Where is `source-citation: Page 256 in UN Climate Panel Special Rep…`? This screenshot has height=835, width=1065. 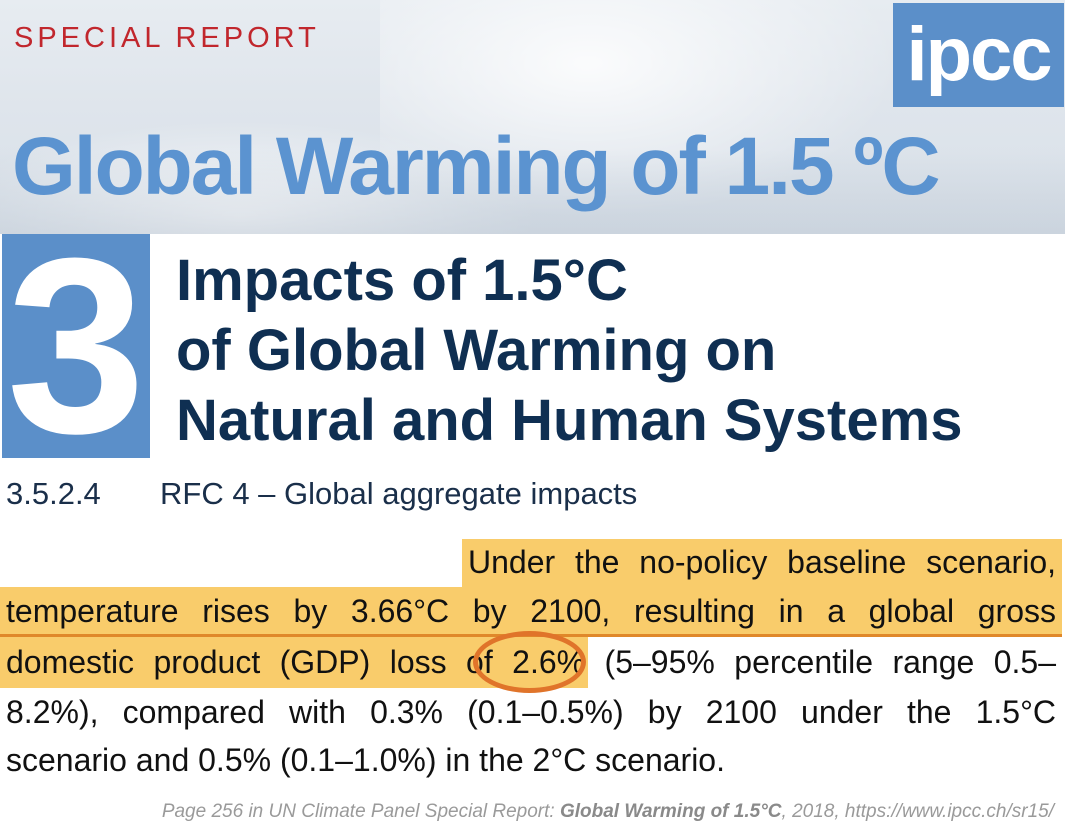 source-citation: Page 256 in UN Climate Panel Special Rep… is located at coordinates (527, 812).